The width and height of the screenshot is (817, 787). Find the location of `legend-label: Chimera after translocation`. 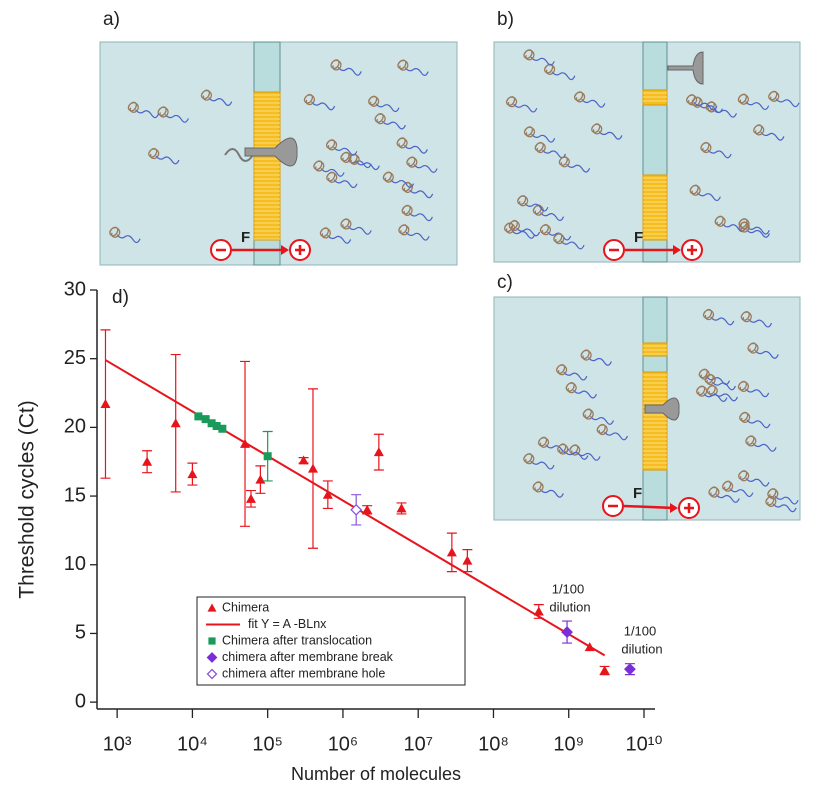

legend-label: Chimera after translocation is located at coordinates (297, 640).